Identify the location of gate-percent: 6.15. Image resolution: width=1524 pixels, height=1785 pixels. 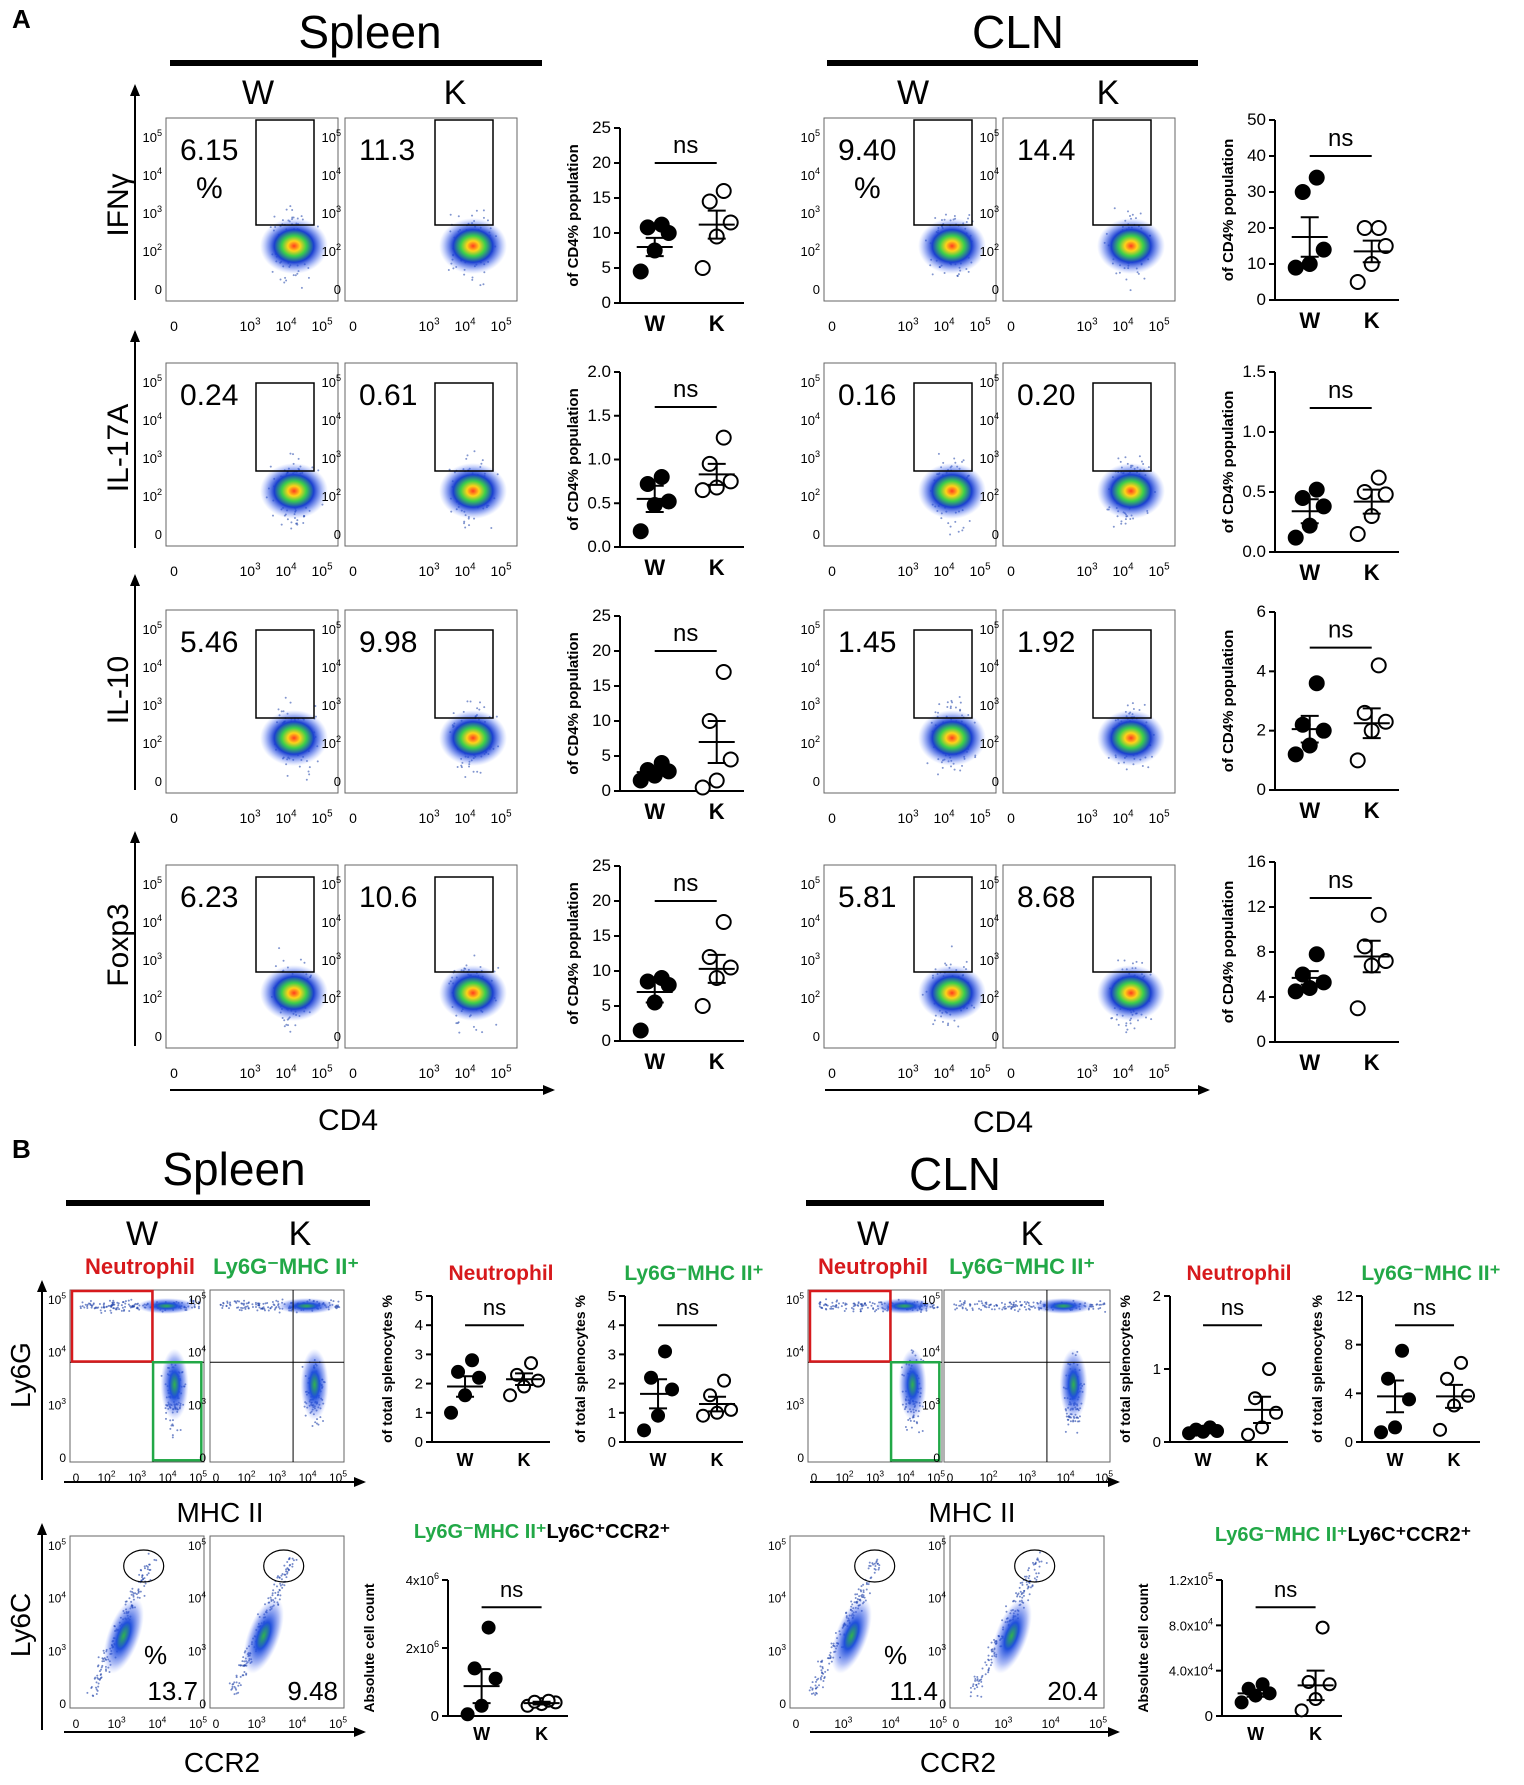
(209, 150).